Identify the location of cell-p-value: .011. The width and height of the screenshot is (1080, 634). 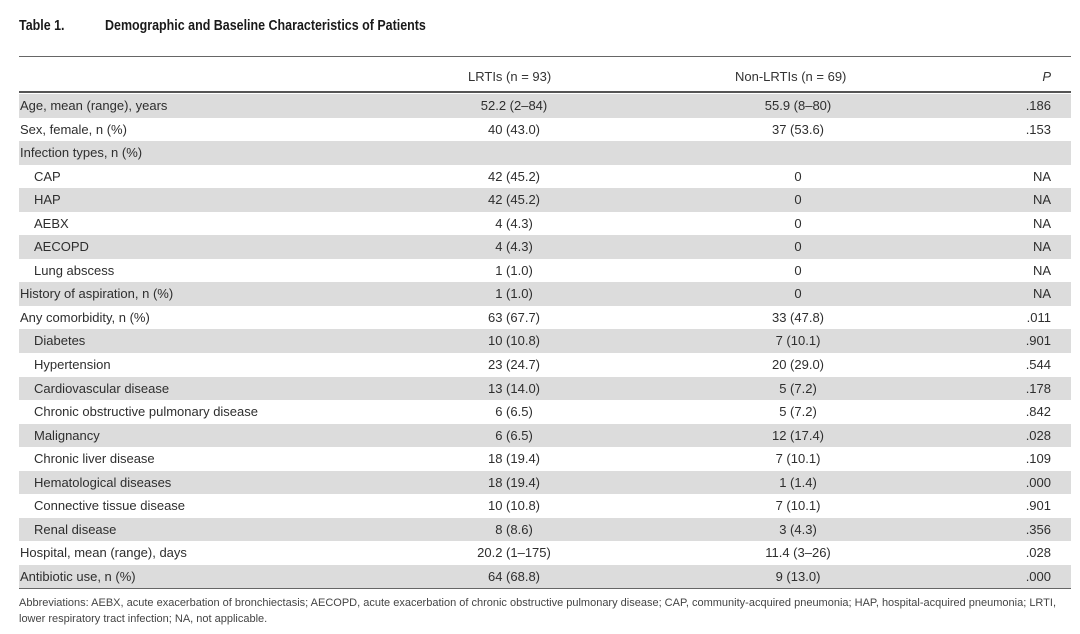
(1038, 317).